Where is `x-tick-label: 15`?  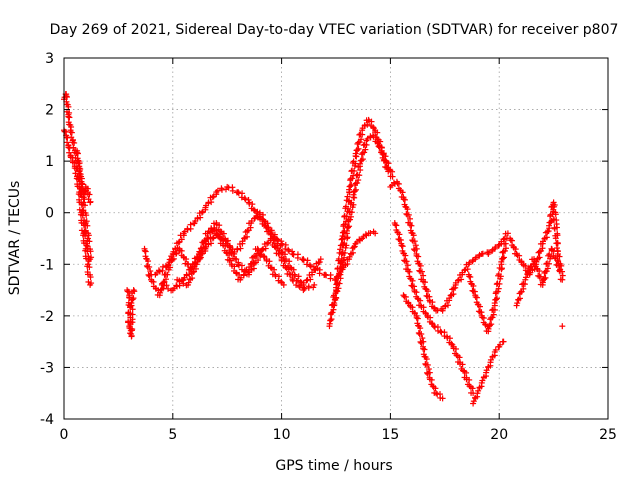
x-tick-label: 15 is located at coordinates (390, 435).